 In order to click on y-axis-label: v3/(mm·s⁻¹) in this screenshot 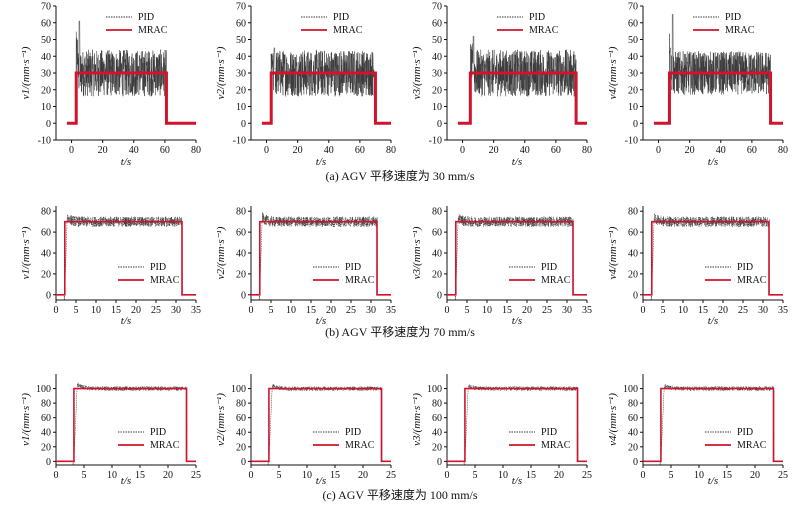, I will do `click(417, 419)`.